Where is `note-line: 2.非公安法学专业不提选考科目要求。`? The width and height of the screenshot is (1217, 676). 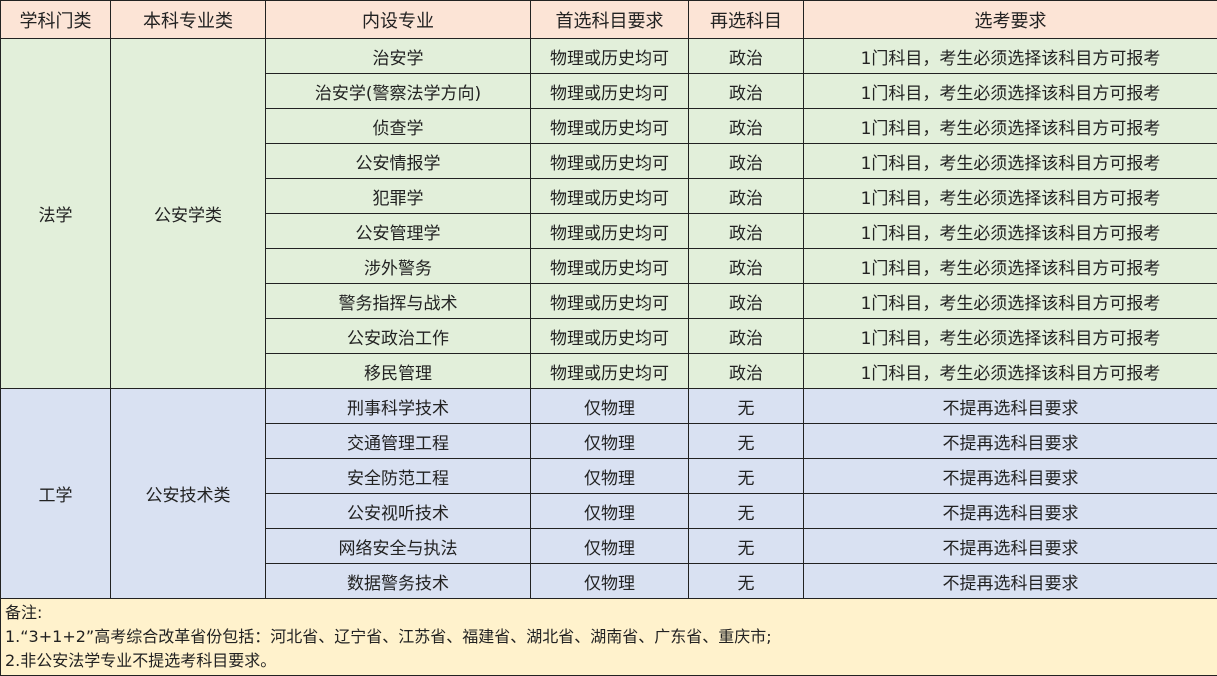
note-line: 2.非公安法学专业不提选考科目要求。 is located at coordinates (609, 661).